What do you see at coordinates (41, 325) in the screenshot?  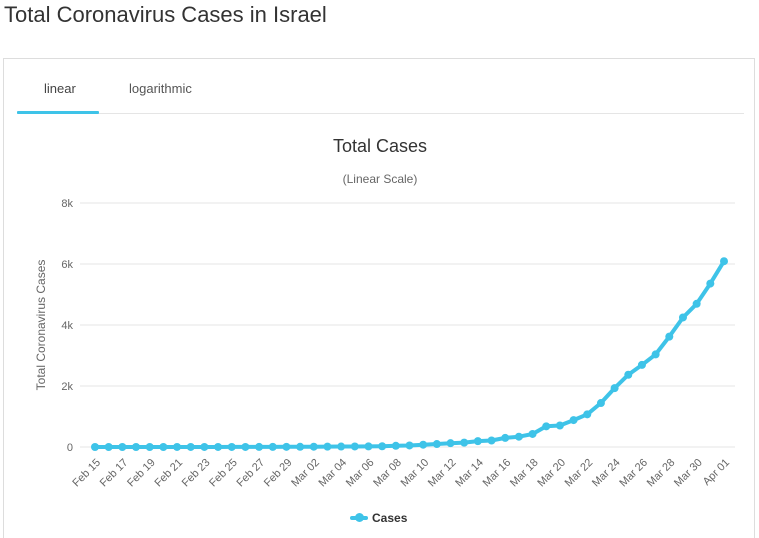 I see `y-axis-label: Total Coronavirus Cases` at bounding box center [41, 325].